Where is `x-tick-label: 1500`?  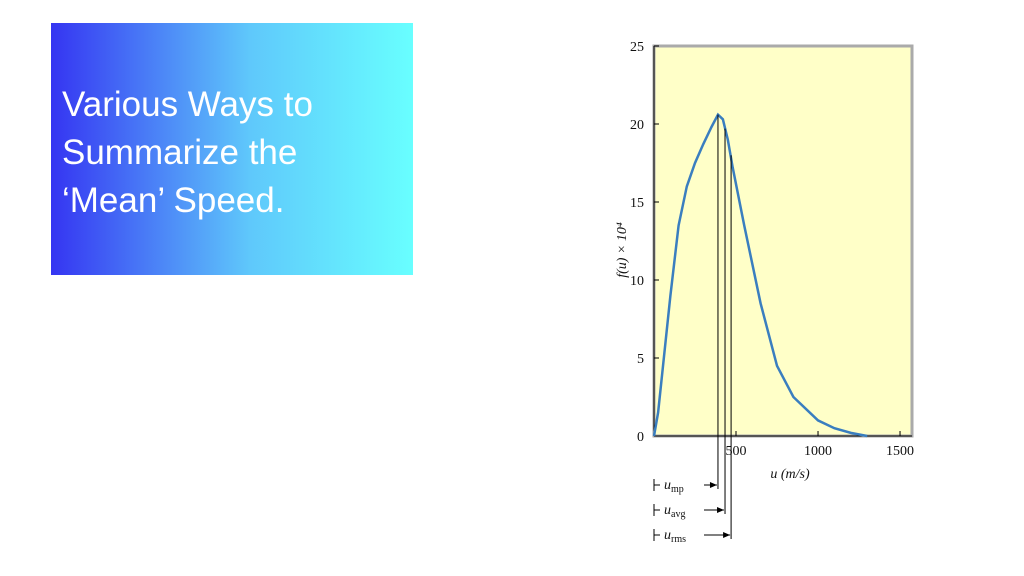
x-tick-label: 1500 is located at coordinates (900, 451).